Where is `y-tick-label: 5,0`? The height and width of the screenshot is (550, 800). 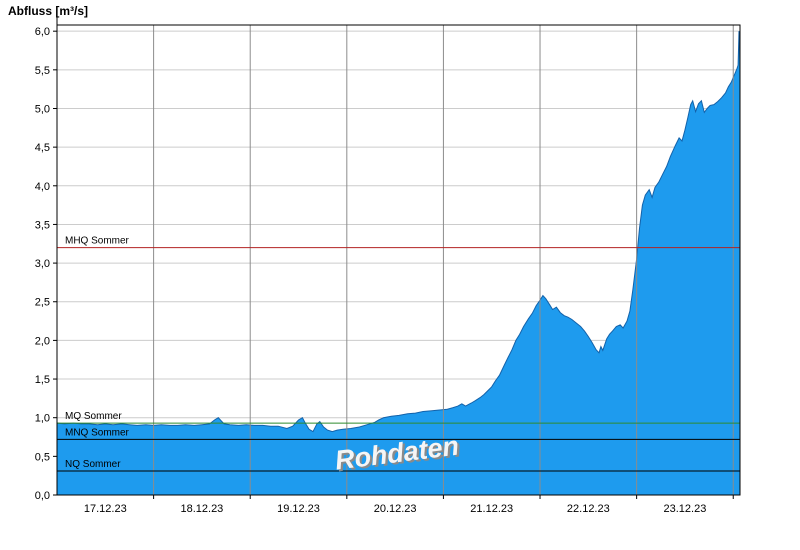 y-tick-label: 5,0 is located at coordinates (42, 109).